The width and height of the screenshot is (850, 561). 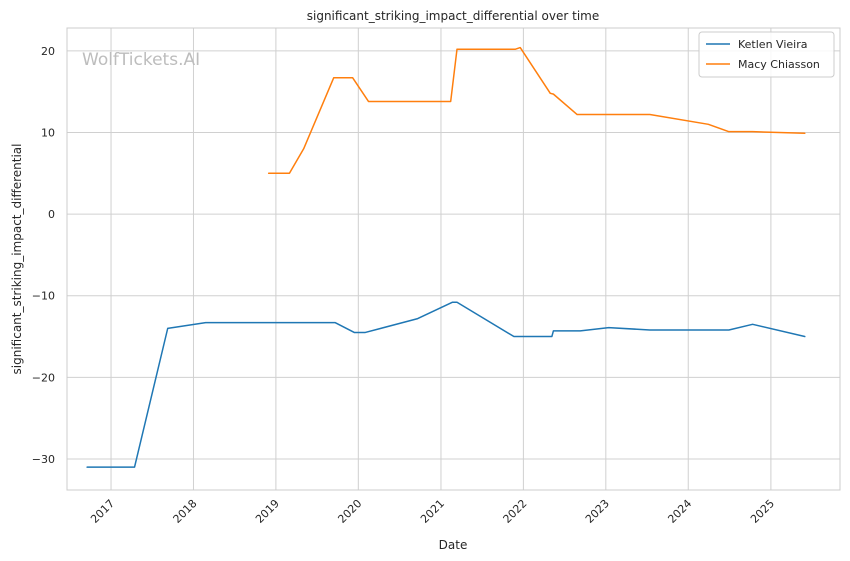 What do you see at coordinates (779, 64) in the screenshot?
I see `legend-label-macy-chiasson: Macy Chiasson` at bounding box center [779, 64].